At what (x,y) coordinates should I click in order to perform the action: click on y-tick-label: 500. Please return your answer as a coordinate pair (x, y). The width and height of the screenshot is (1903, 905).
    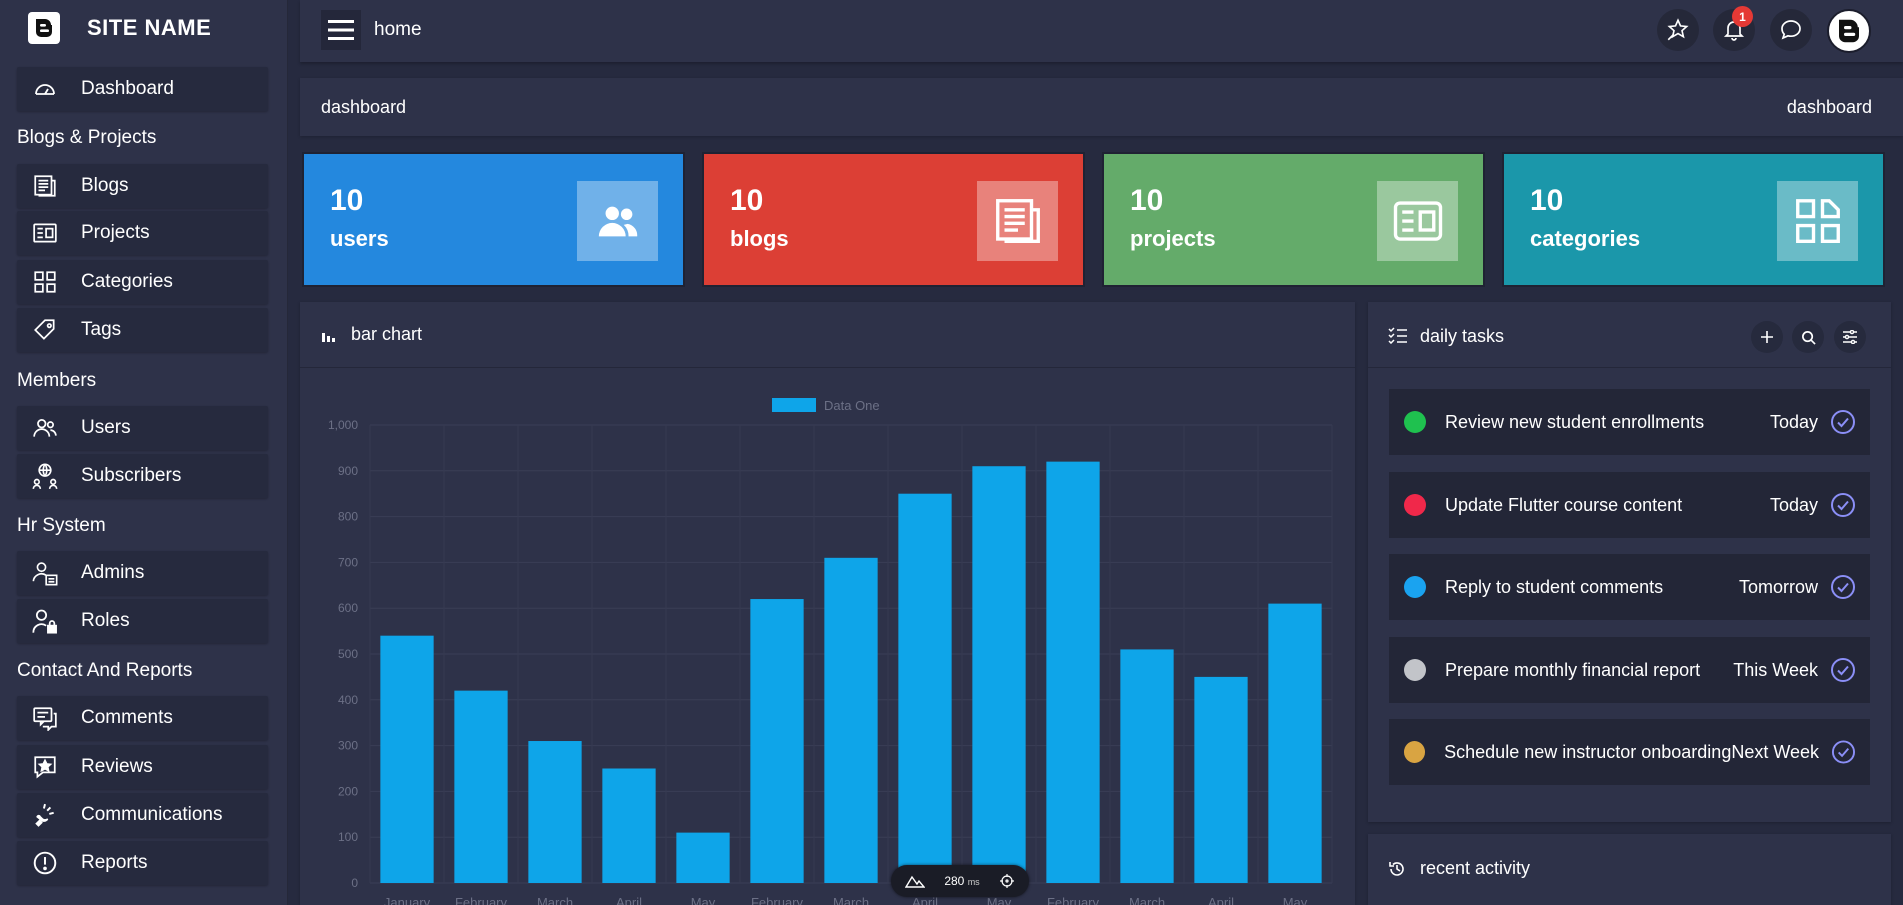
    Looking at the image, I should click on (348, 654).